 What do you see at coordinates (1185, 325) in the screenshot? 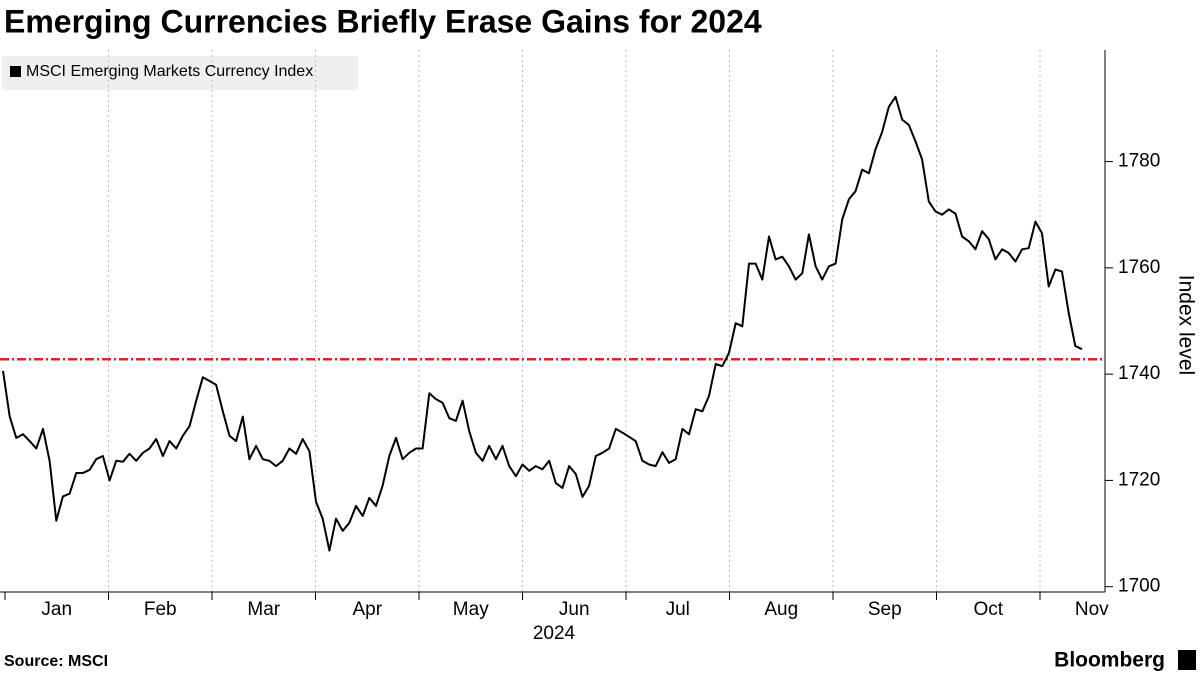
I see `y-axis-label: Index level` at bounding box center [1185, 325].